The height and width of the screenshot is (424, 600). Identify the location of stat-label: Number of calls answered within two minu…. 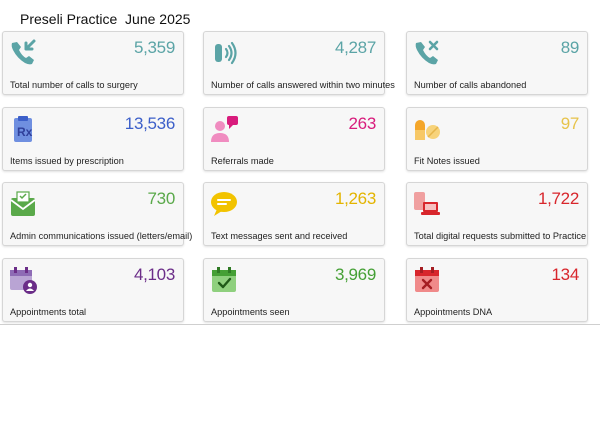
(303, 85).